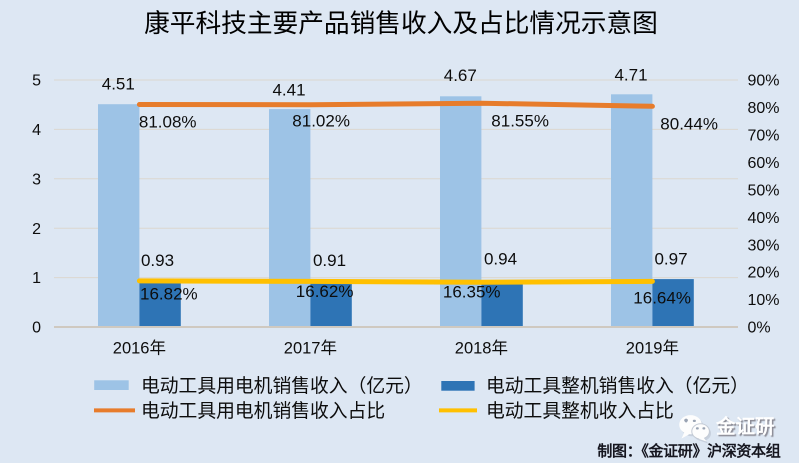 Image resolution: width=799 pixels, height=463 pixels. What do you see at coordinates (764, 273) in the screenshot?
I see `svg-text: 20%` at bounding box center [764, 273].